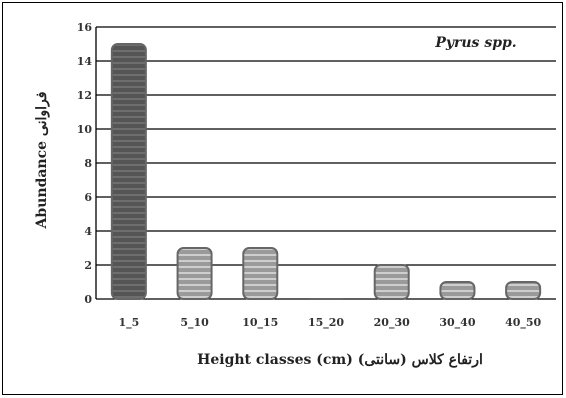 The image size is (566, 398). I want to click on y-tick-label: 10, so click(85, 129).